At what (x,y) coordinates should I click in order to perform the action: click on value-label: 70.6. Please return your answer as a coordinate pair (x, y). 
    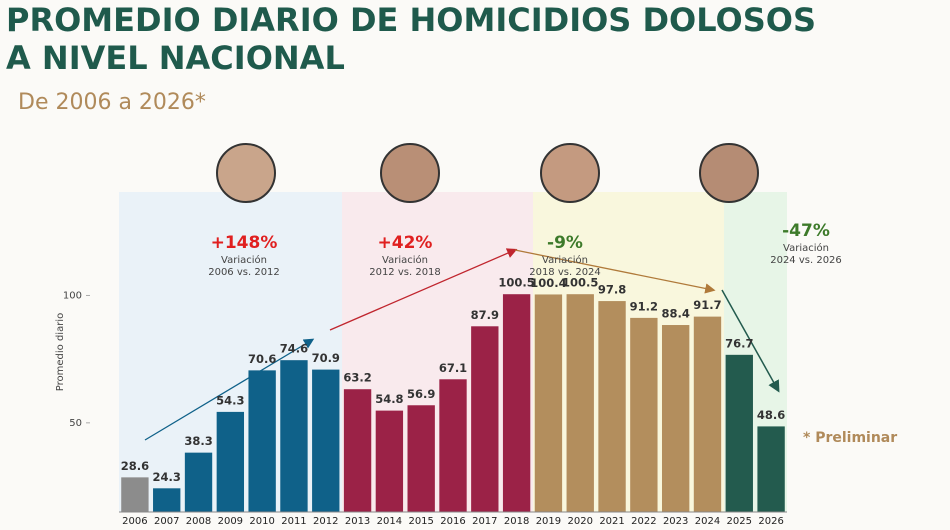
    Looking at the image, I should click on (262, 359).